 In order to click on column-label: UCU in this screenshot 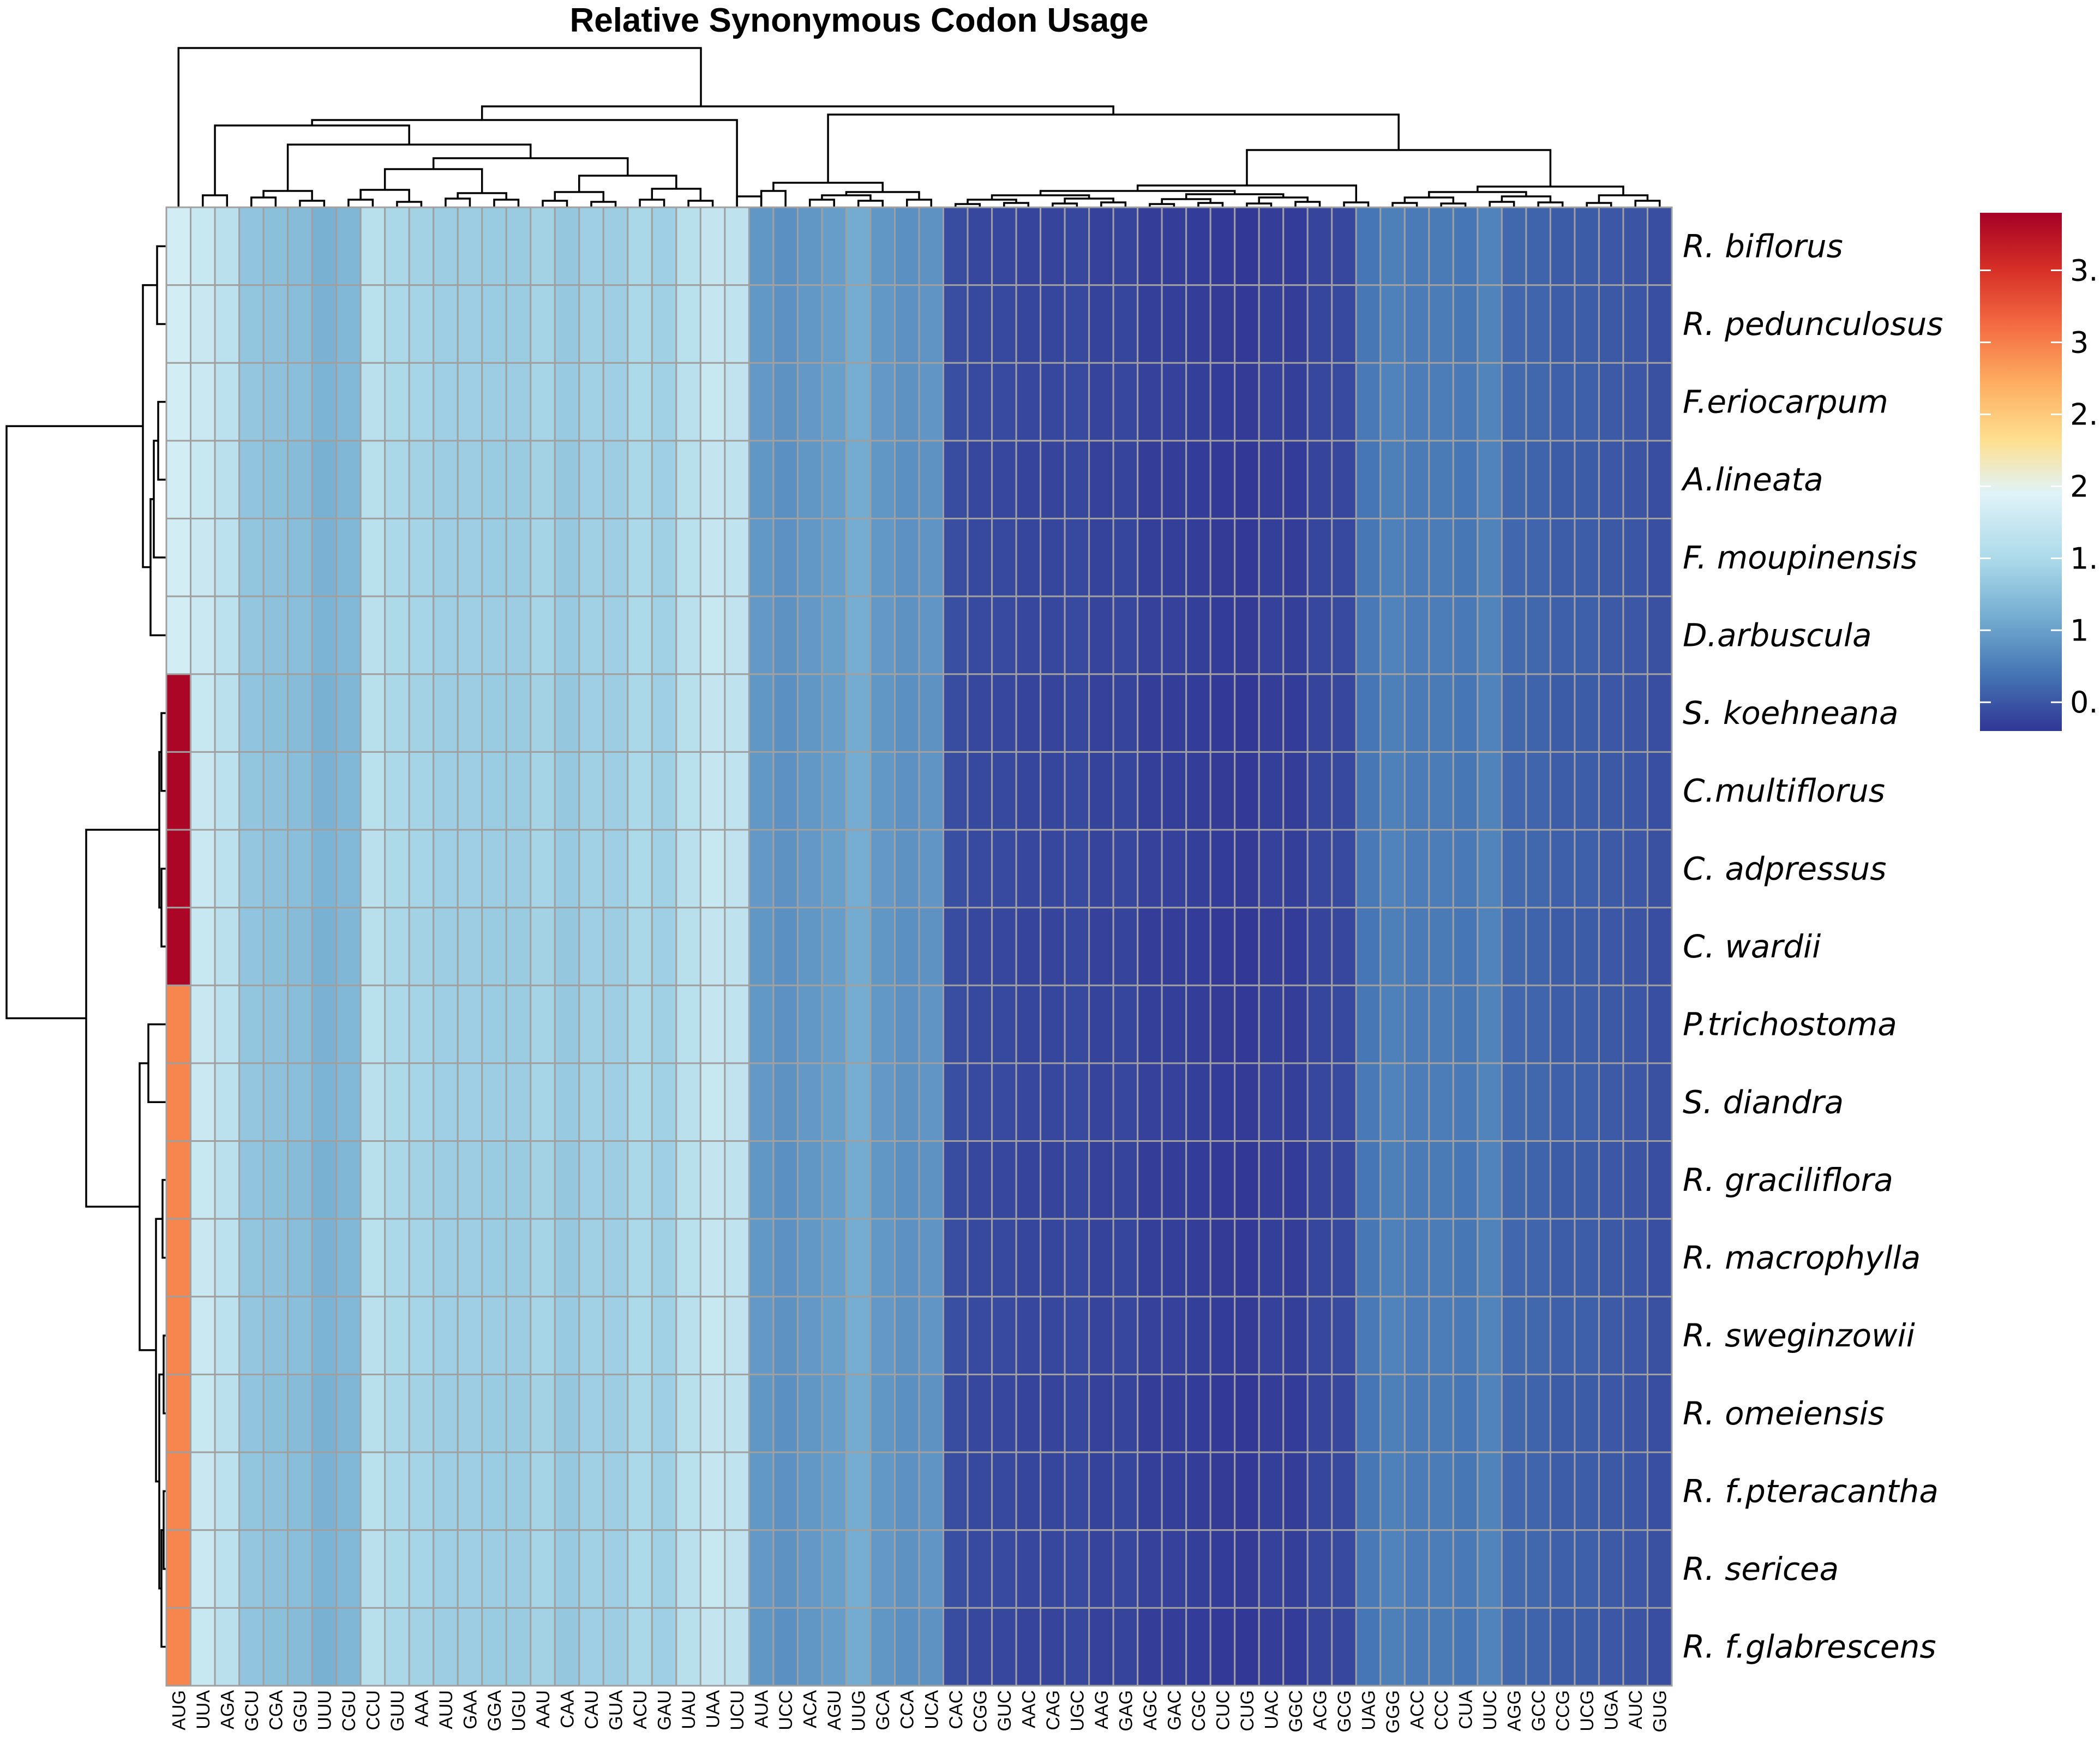, I will do `click(737, 1710)`.